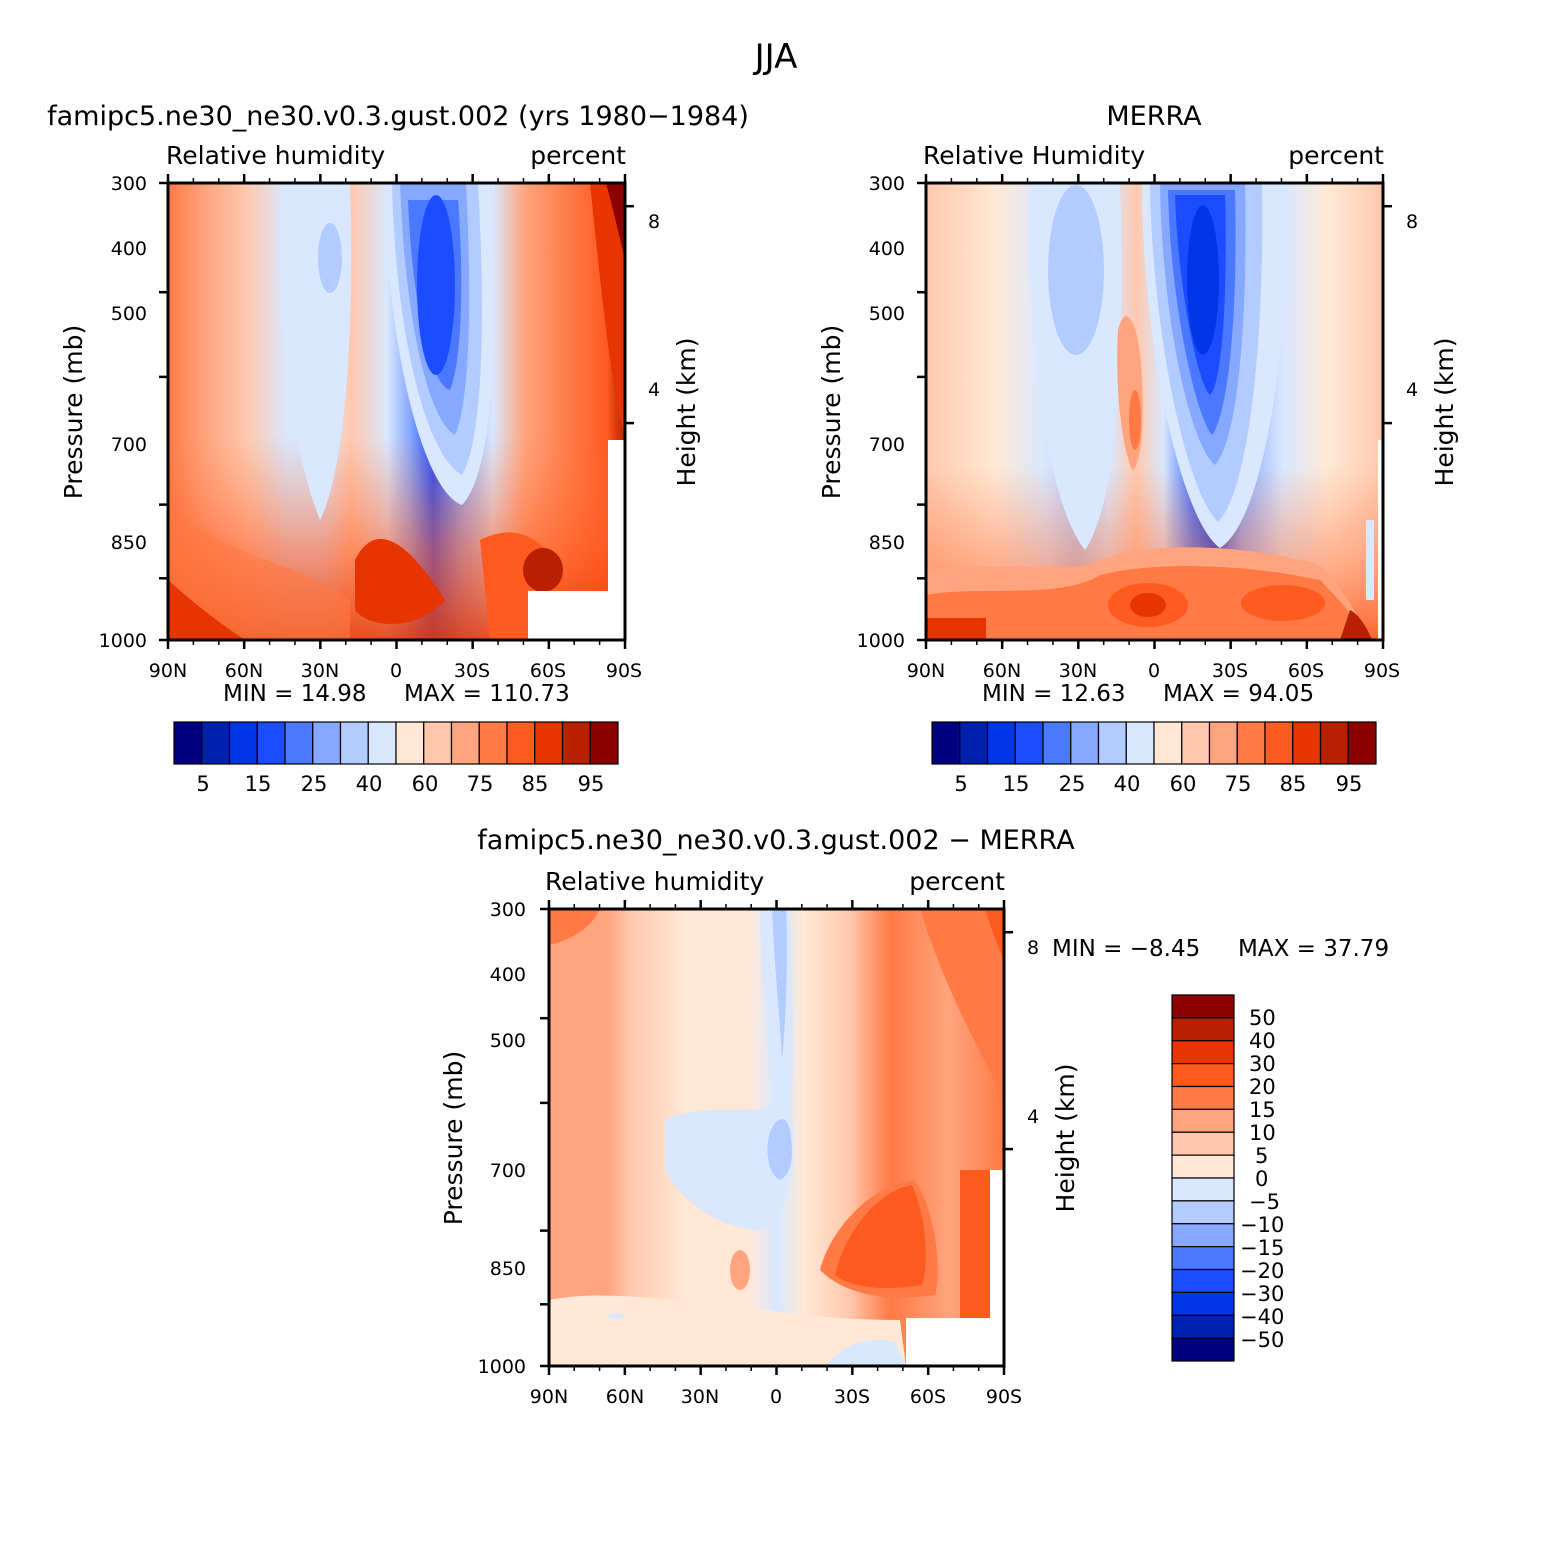 The width and height of the screenshot is (1552, 1552). What do you see at coordinates (1313, 949) in the screenshot?
I see `max-value: MAX = 37.79` at bounding box center [1313, 949].